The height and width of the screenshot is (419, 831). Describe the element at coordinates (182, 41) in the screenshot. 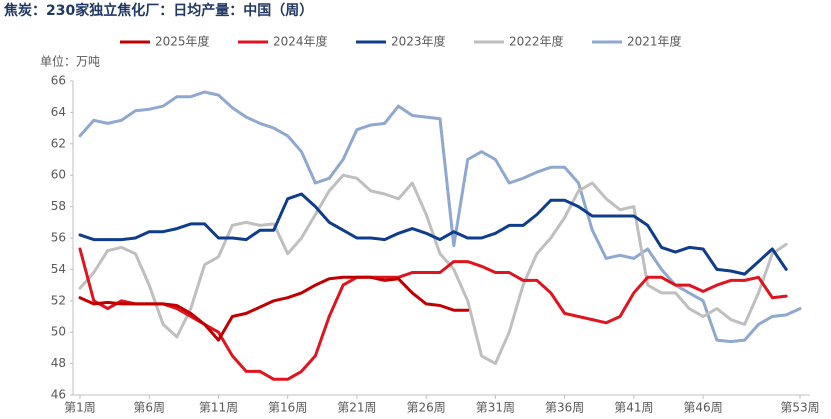

I see `legend-label: 2025年度` at that location.